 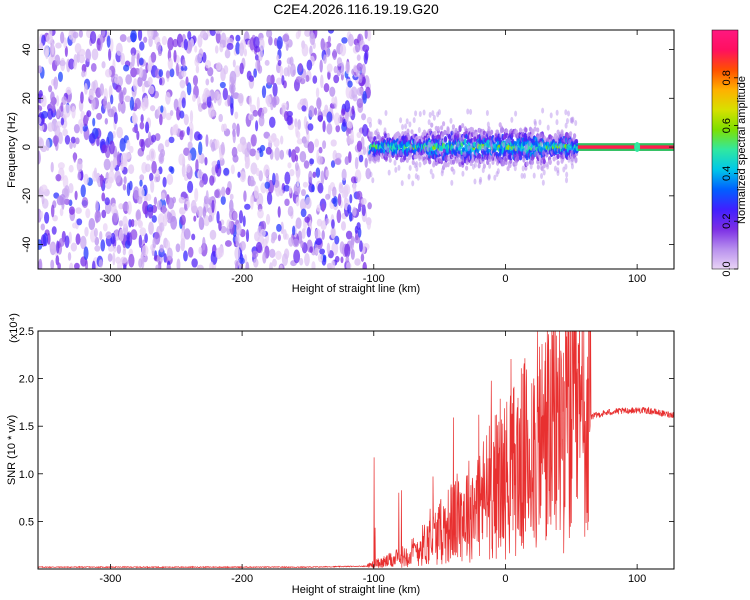 What do you see at coordinates (727, 77) in the screenshot?
I see `colorbar-tick-label: 0.8` at bounding box center [727, 77].